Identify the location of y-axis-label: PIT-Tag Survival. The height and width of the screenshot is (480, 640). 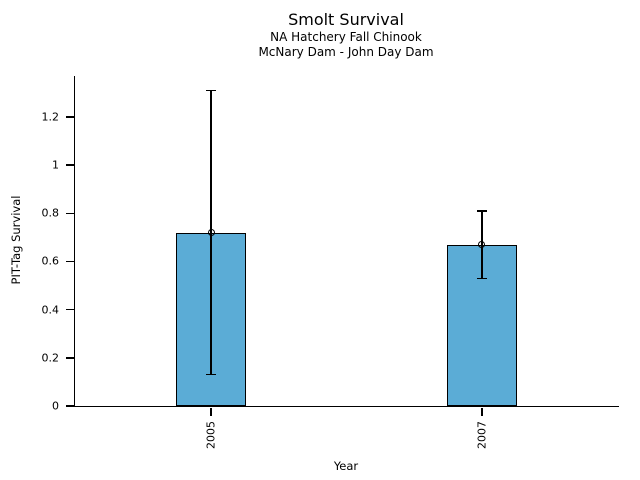
(16, 240).